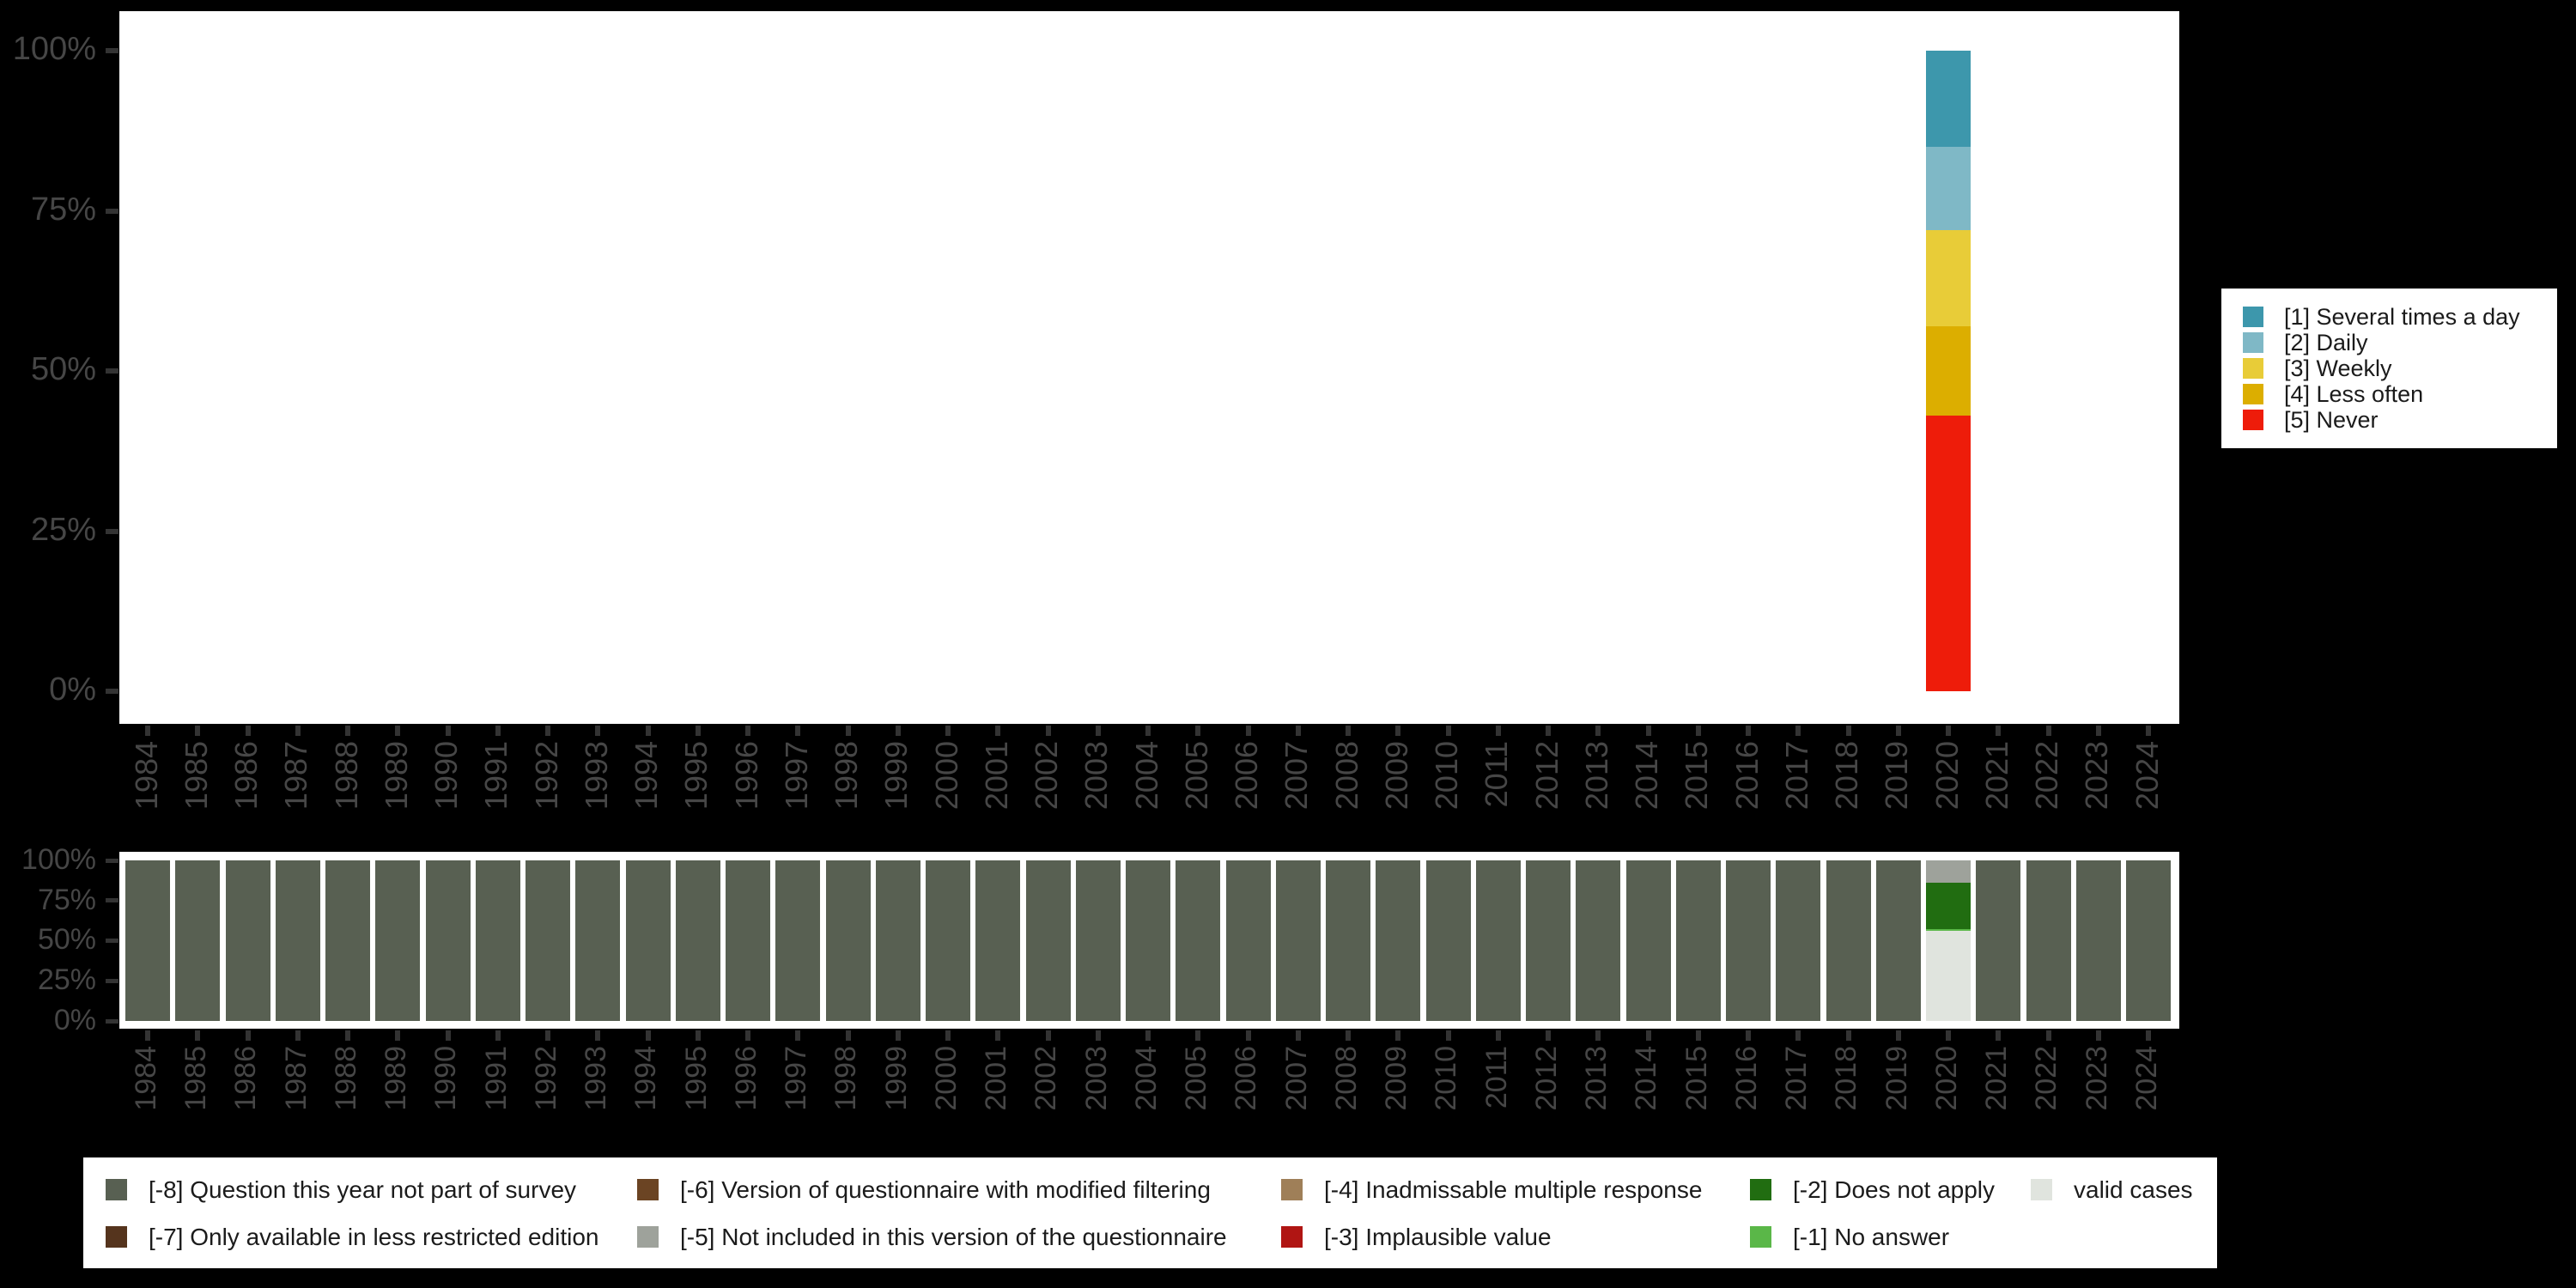 The width and height of the screenshot is (2576, 1288). What do you see at coordinates (1492, 1189) in the screenshot?
I see `legend-item-missing: [-4] Inadmissable multiple response` at bounding box center [1492, 1189].